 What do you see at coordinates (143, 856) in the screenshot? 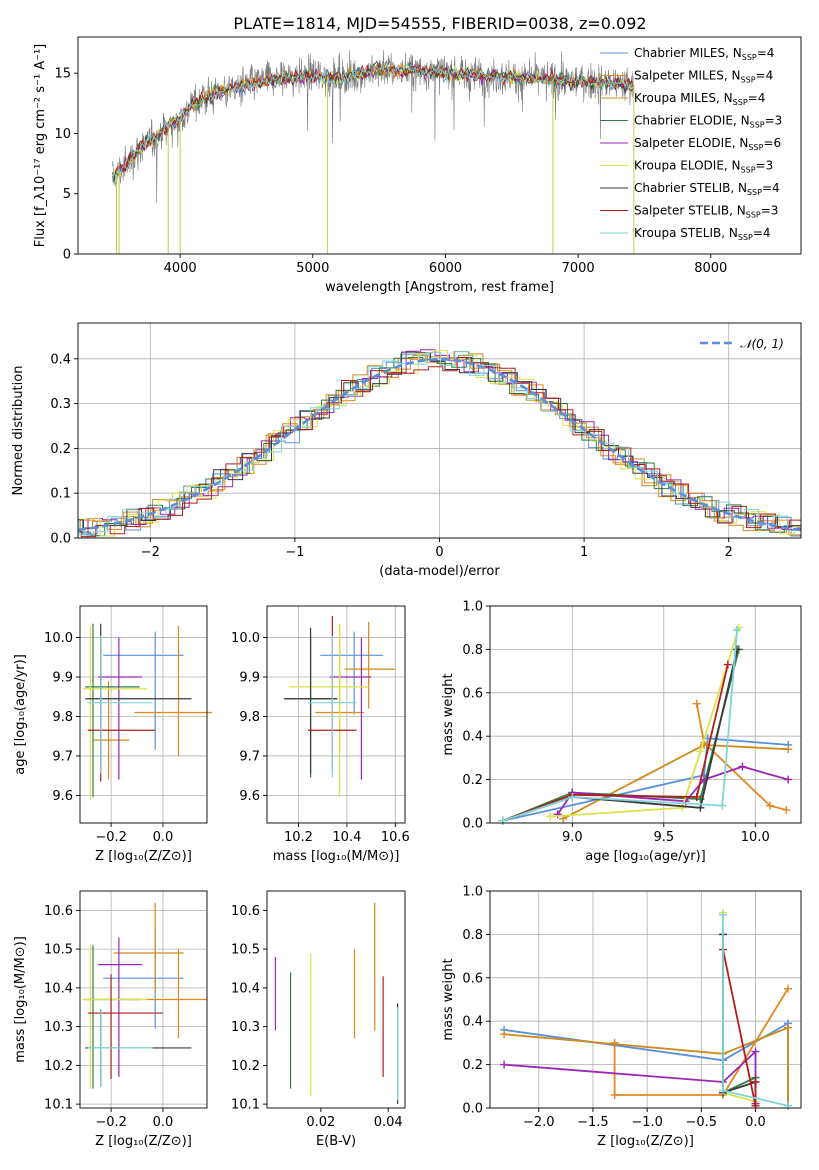
I see `x-axis-label: Z [log₁₀(Z/Z⊙)]` at bounding box center [143, 856].